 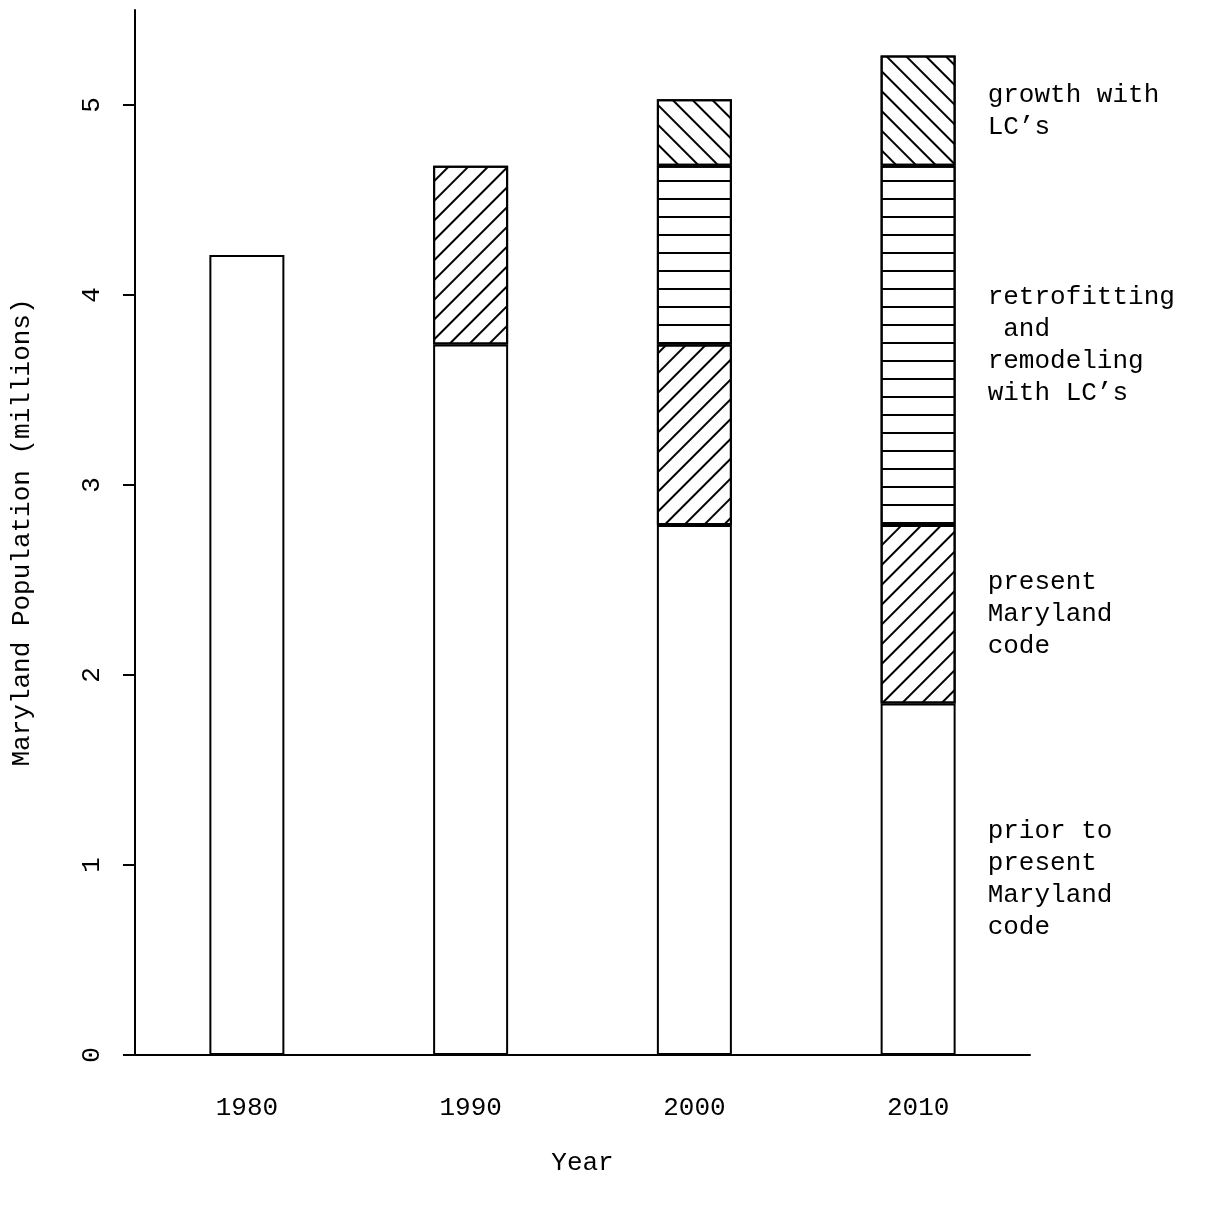 I want to click on x-tick-label: 1980, so click(x=247, y=1108).